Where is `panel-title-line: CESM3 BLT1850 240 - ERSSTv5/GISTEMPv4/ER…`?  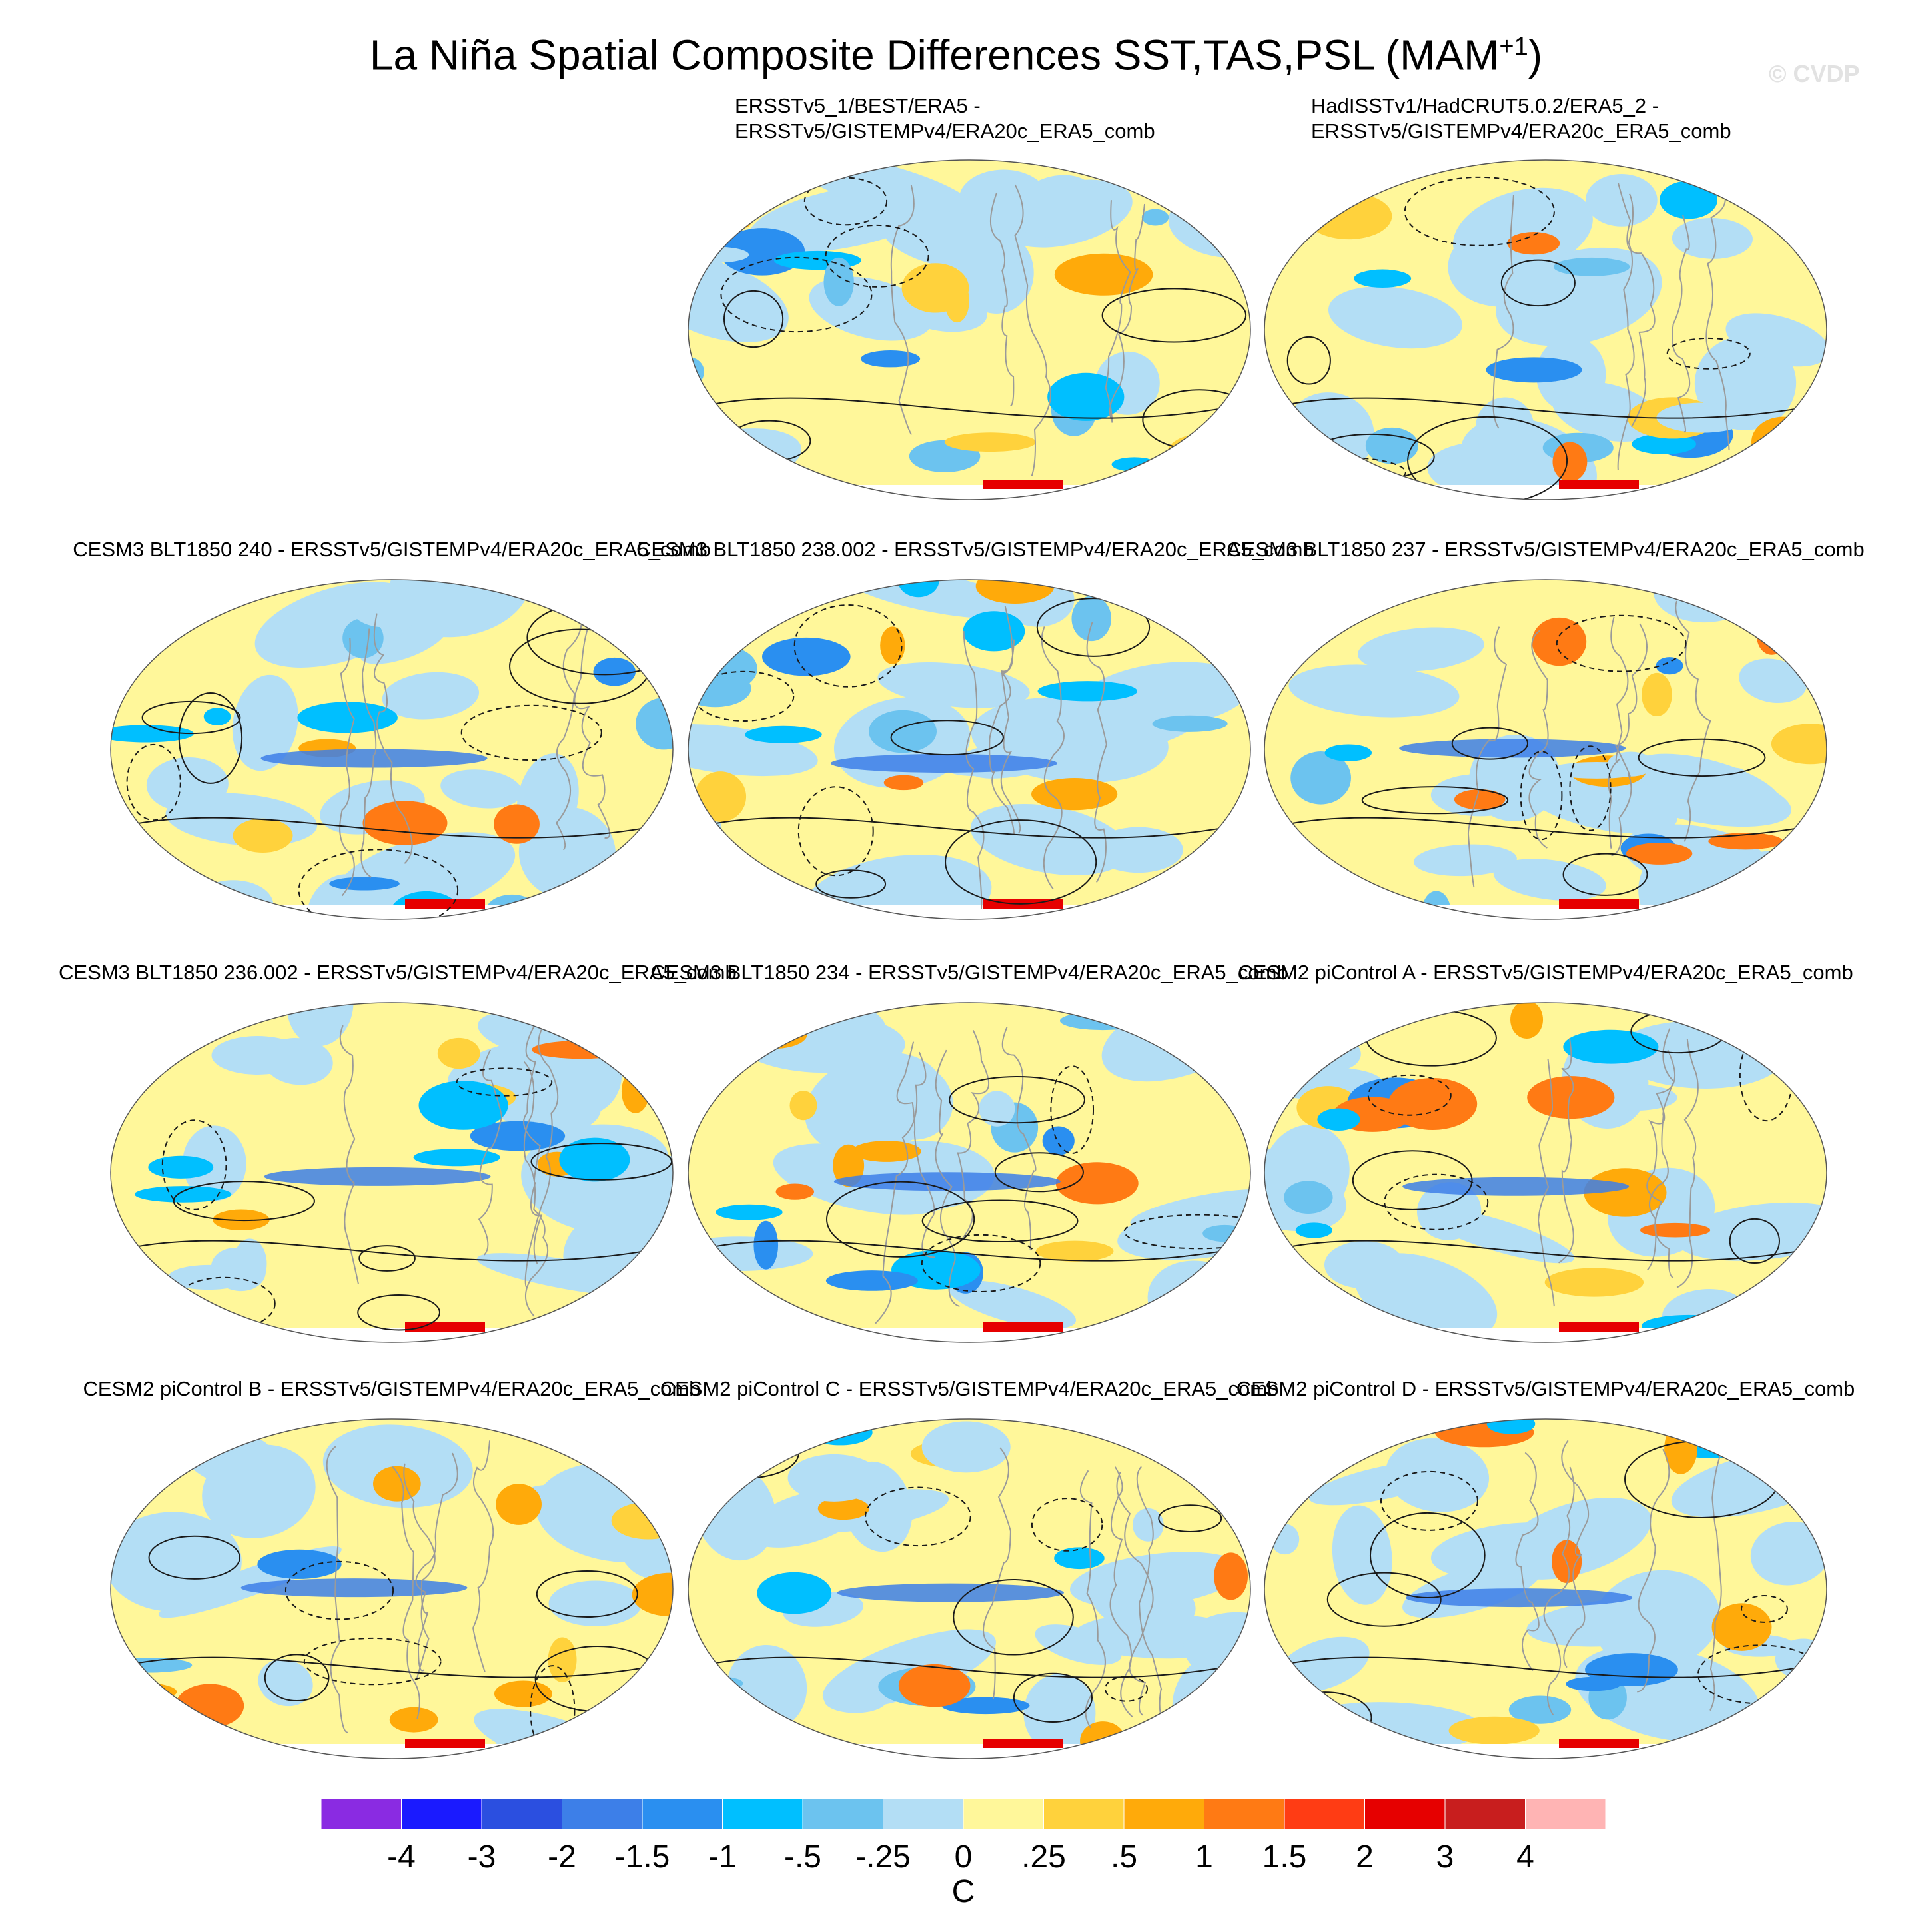 panel-title-line: CESM3 BLT1850 240 - ERSSTv5/GISTEMPv4/ER… is located at coordinates (392, 549).